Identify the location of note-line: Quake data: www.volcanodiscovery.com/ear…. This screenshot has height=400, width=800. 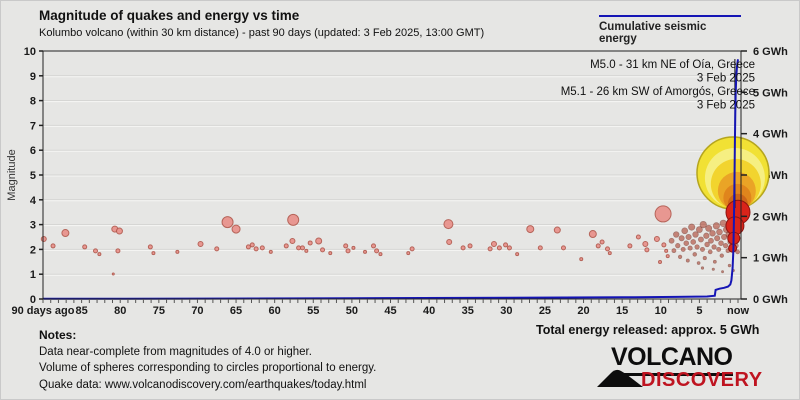
(203, 384).